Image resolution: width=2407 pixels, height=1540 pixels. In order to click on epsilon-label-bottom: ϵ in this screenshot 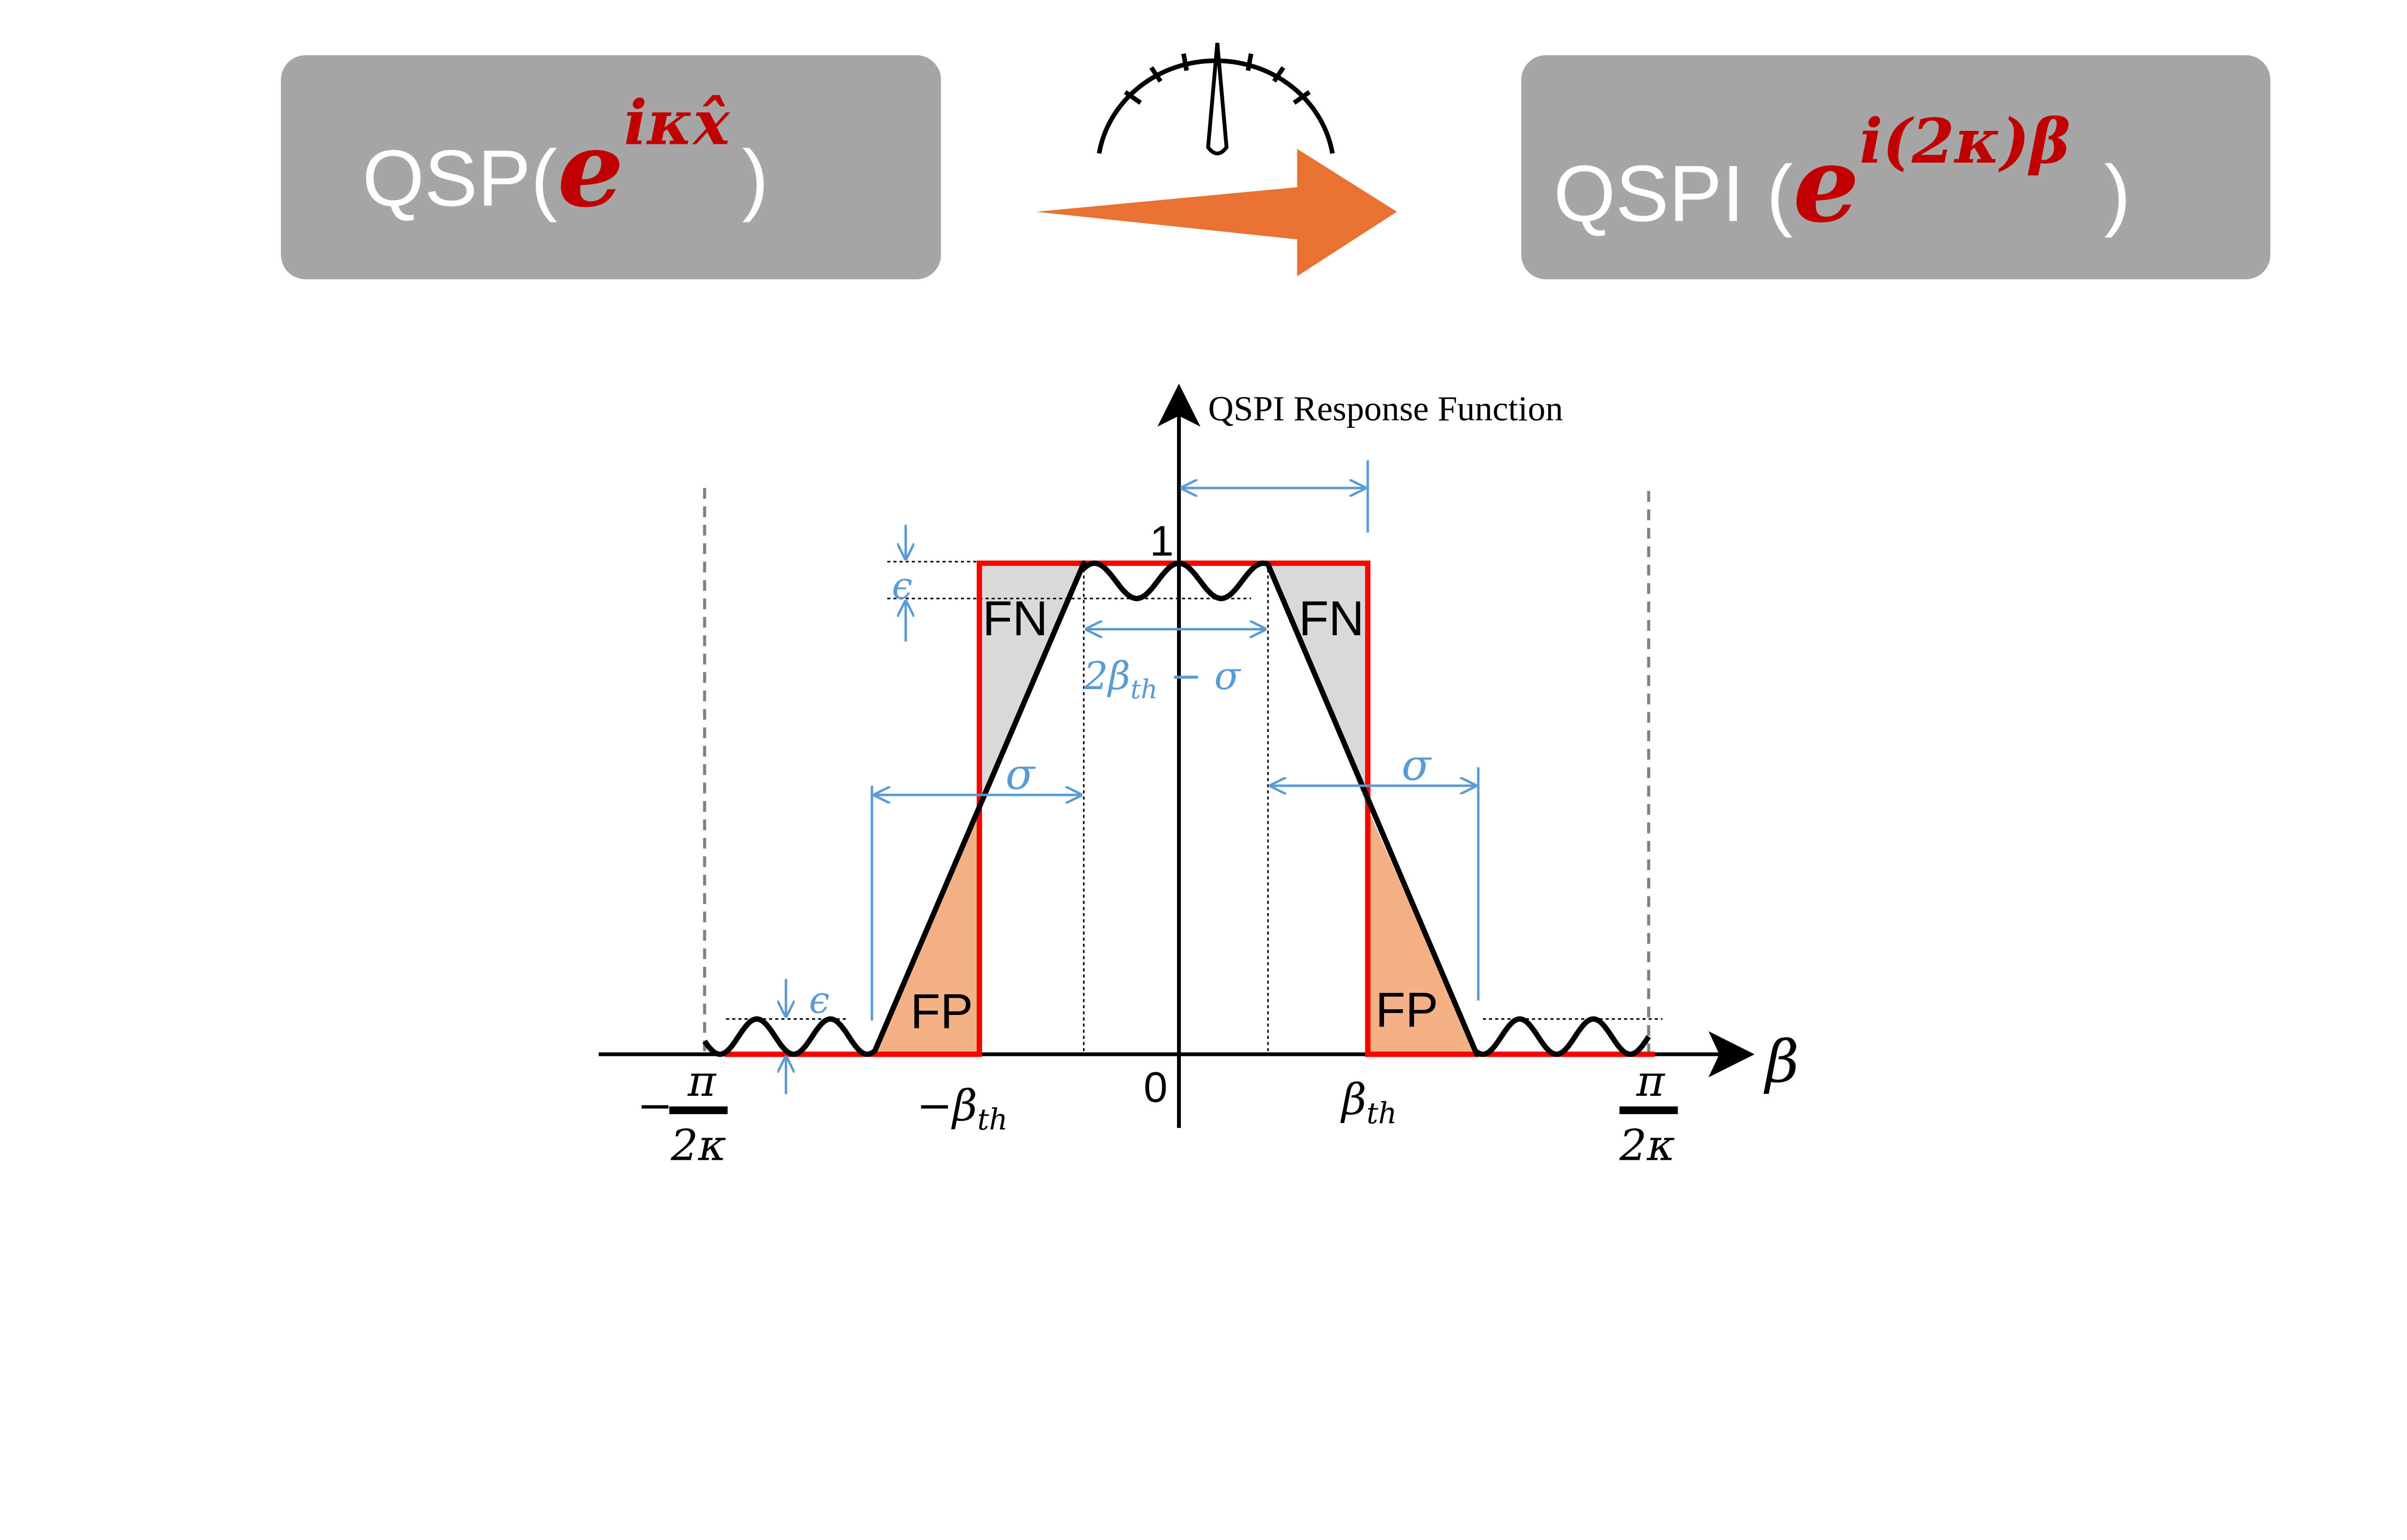, I will do `click(819, 1000)`.